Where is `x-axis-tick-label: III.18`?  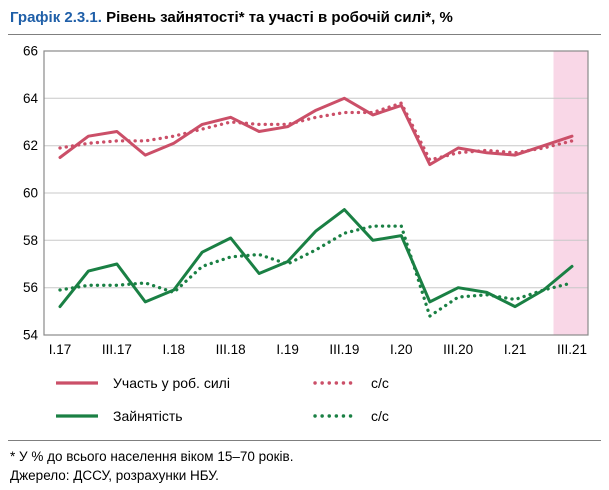
x-axis-tick-label: III.18 is located at coordinates (231, 349).